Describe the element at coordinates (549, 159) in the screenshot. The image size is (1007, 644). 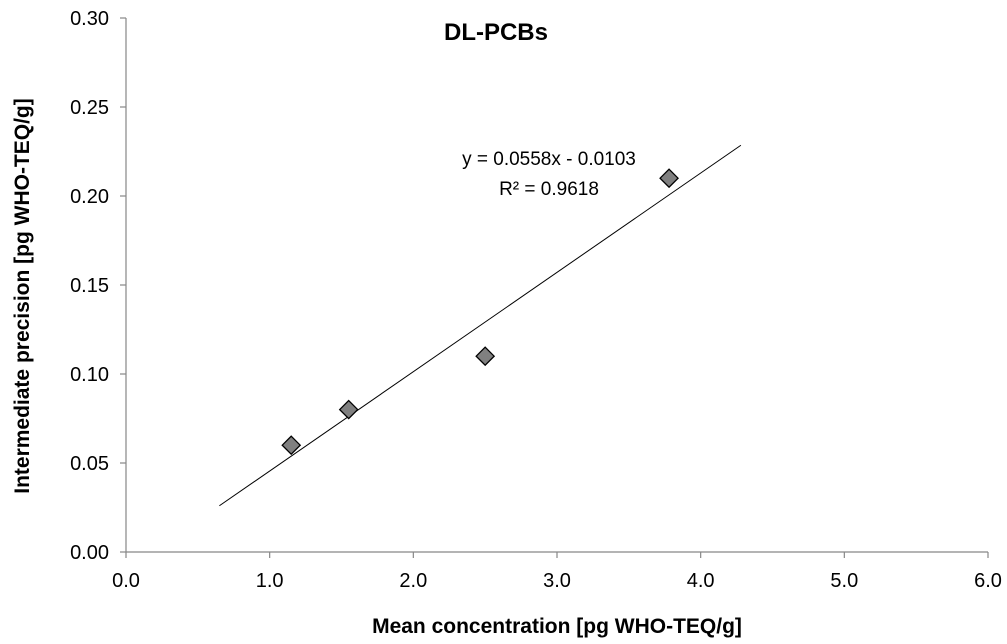
I see `trendline-equation: y = 0.0558x - 0.0103` at that location.